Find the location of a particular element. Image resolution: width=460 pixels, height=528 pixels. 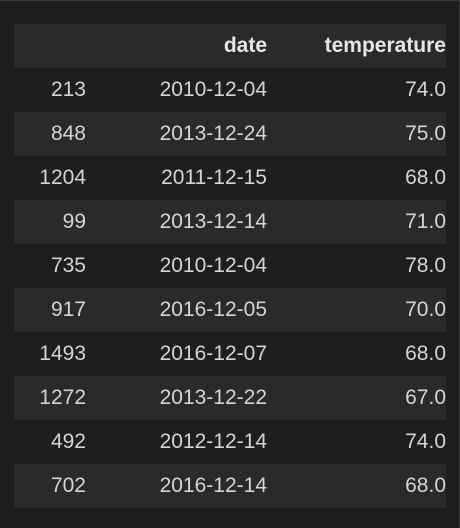

table-row: 99 2013-12-14 71.0 is located at coordinates (230, 222).